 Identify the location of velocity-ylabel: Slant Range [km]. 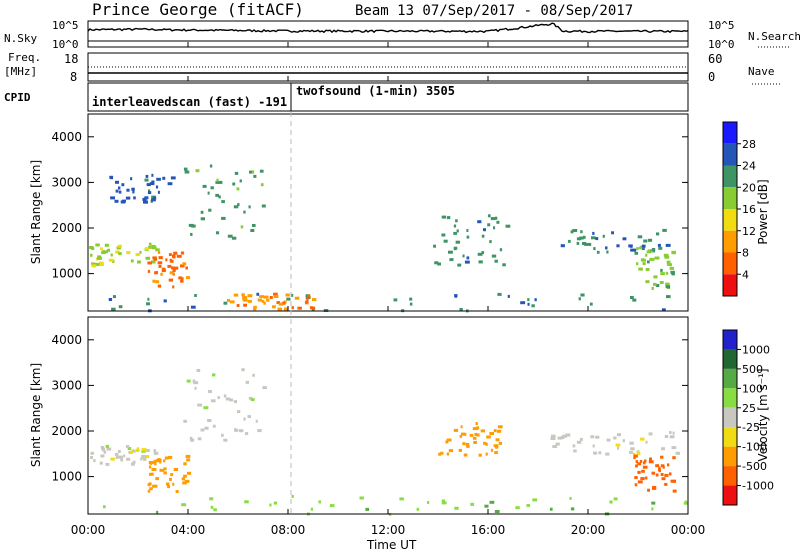
(36, 415).